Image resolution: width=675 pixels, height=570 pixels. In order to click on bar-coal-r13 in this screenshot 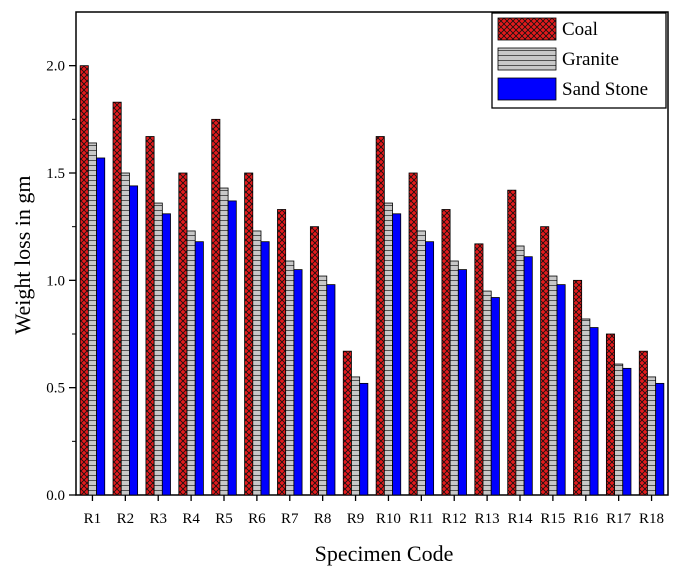, I will do `click(479, 369)`.